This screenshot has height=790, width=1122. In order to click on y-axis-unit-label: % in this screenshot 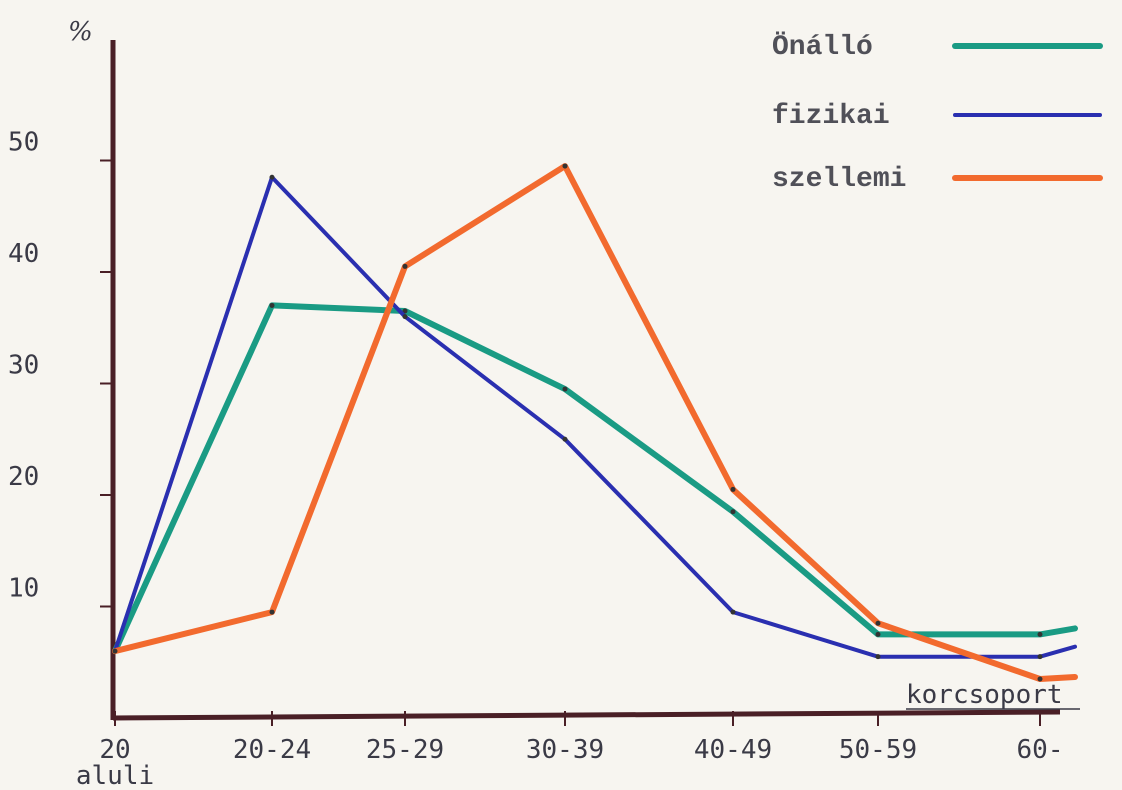, I will do `click(80, 32)`.